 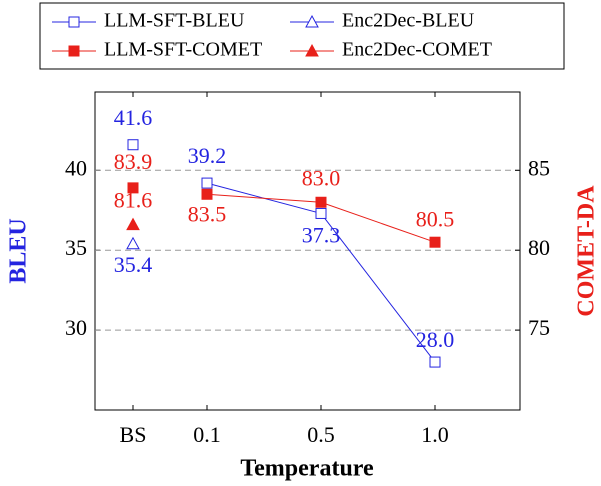 What do you see at coordinates (174, 21) in the screenshot?
I see `legend-label: LLM-SFT-BLEU` at bounding box center [174, 21].